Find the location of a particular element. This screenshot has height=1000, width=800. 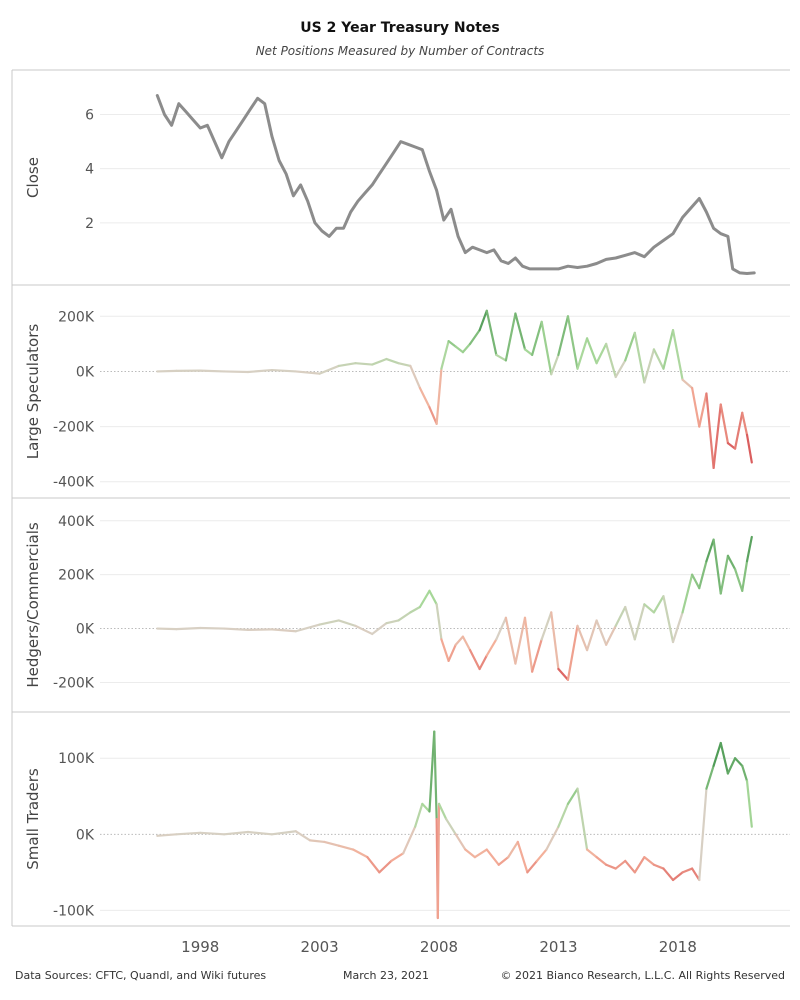

x-tick-label: 2013 is located at coordinates (558, 947).